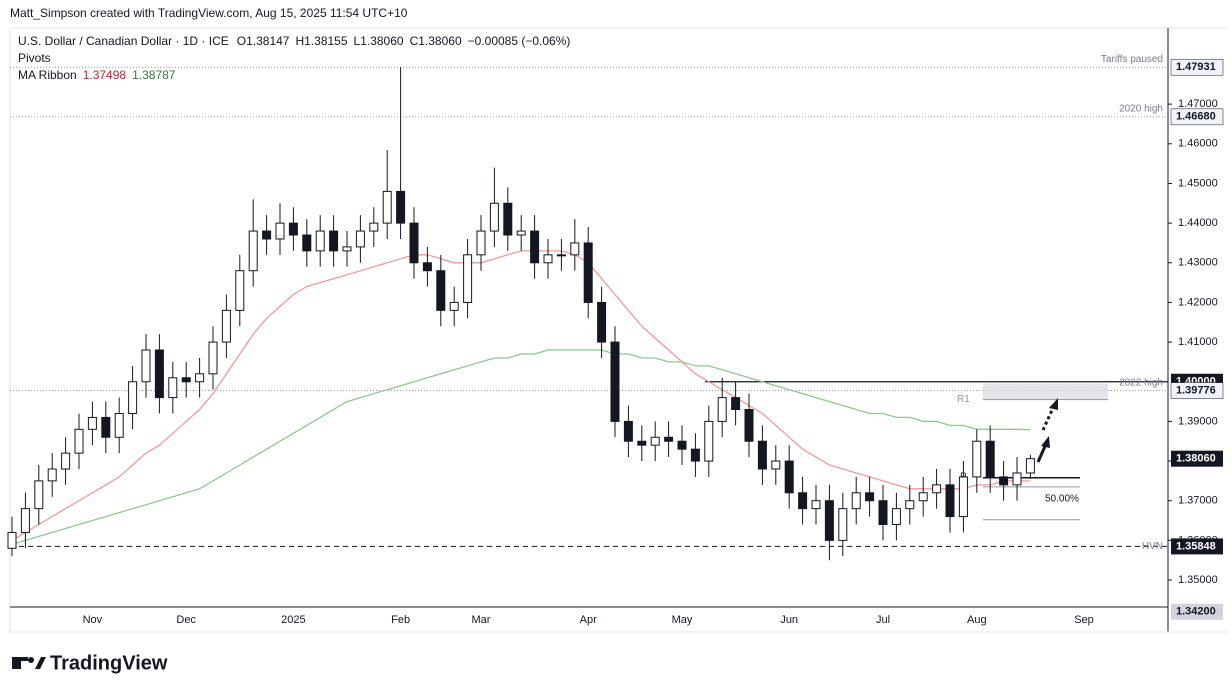  What do you see at coordinates (1198, 580) in the screenshot?
I see `y-tick-label: 1.35000` at bounding box center [1198, 580].